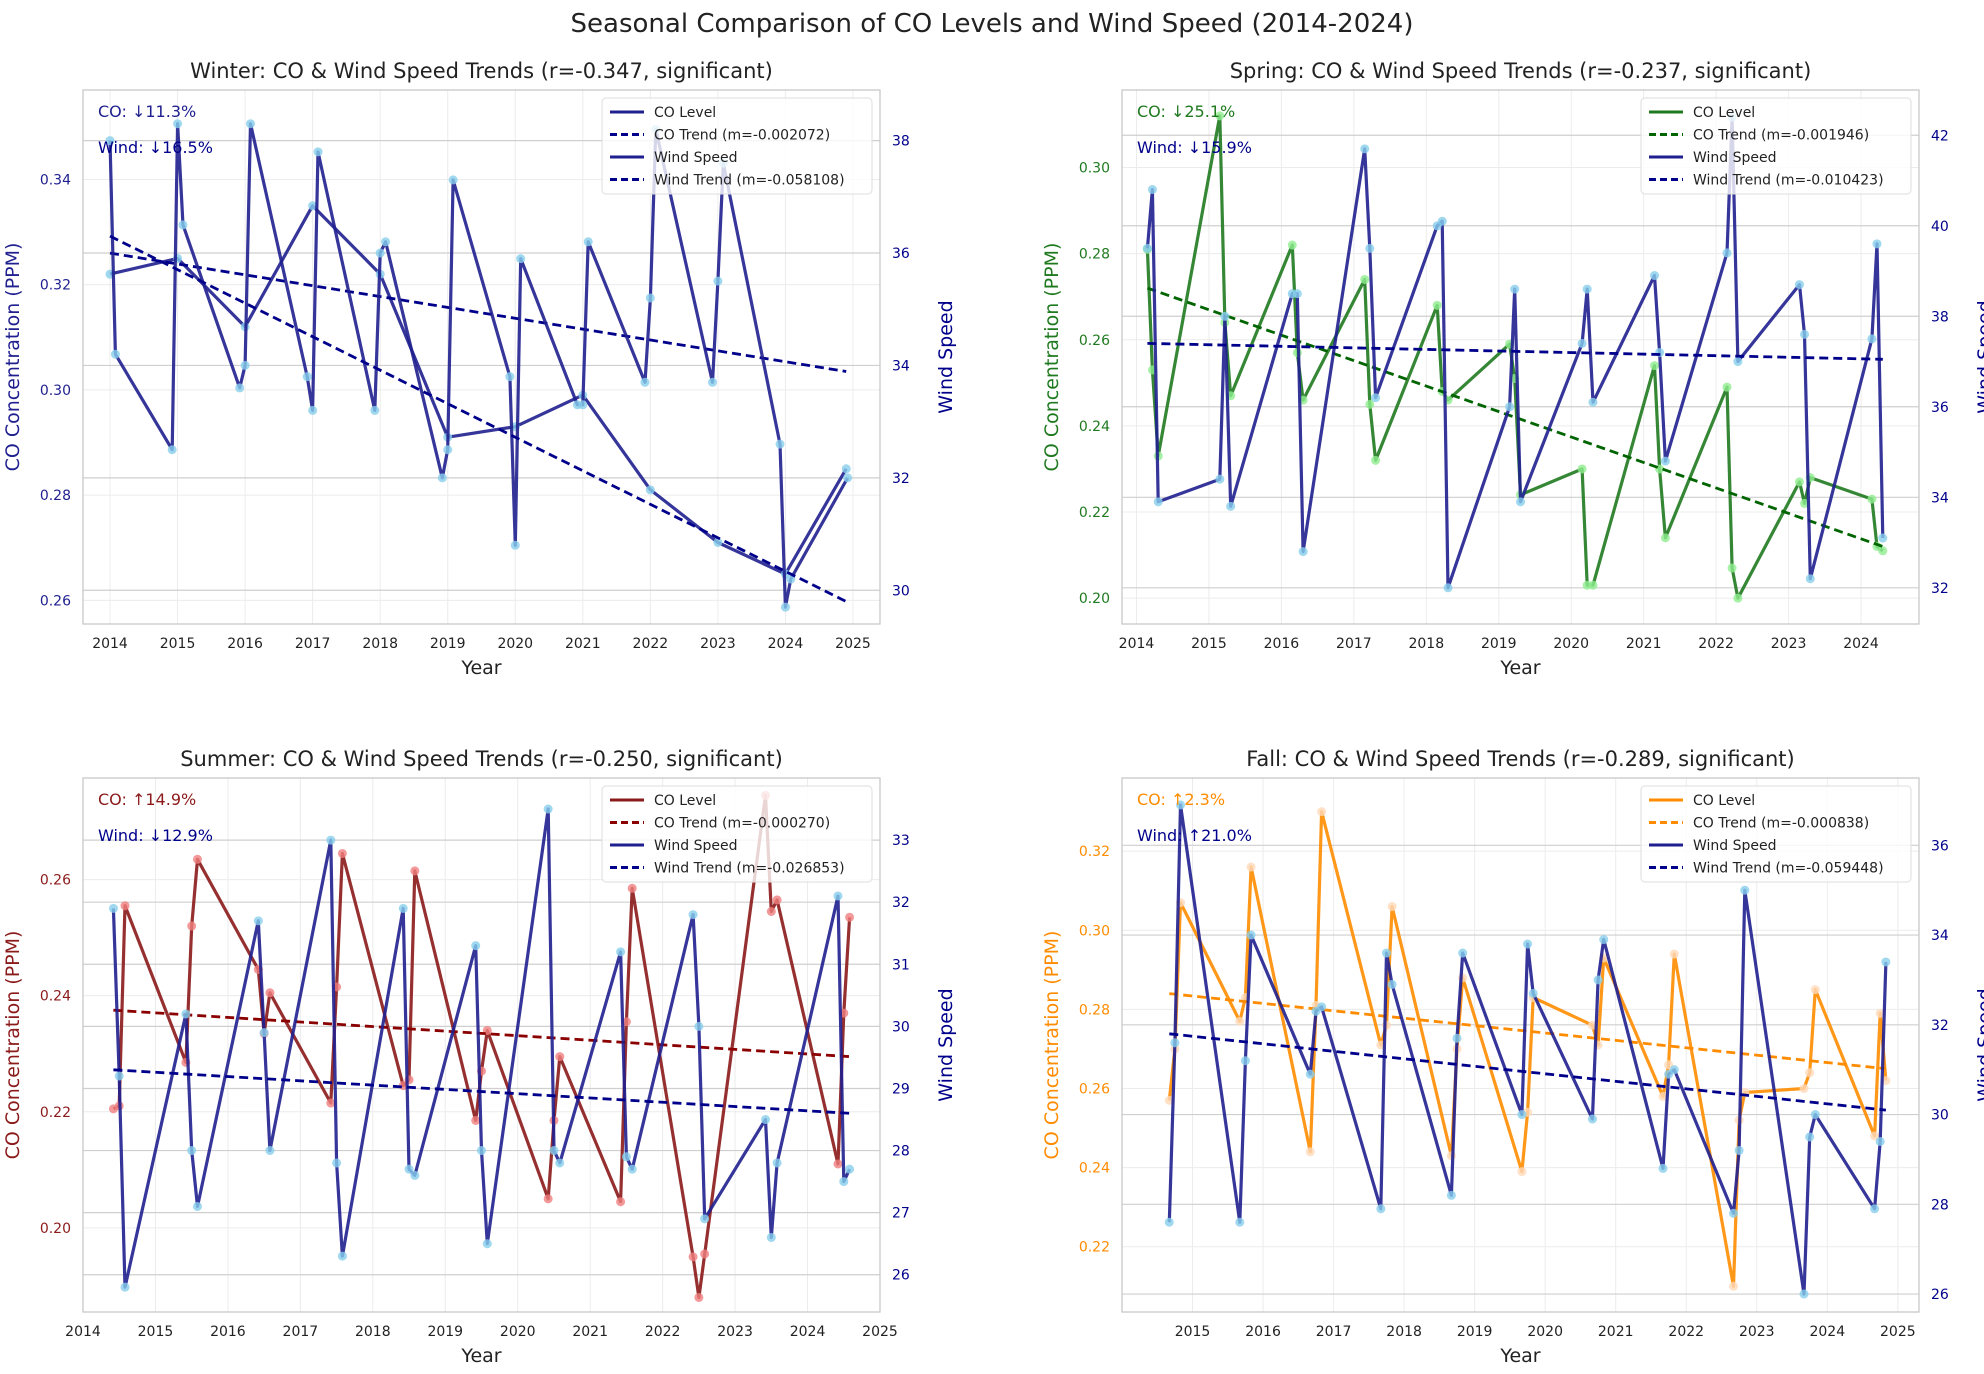 This screenshot has height=1374, width=1984. Describe the element at coordinates (1940, 589) in the screenshot. I see `y2-tick-label: 32` at that location.